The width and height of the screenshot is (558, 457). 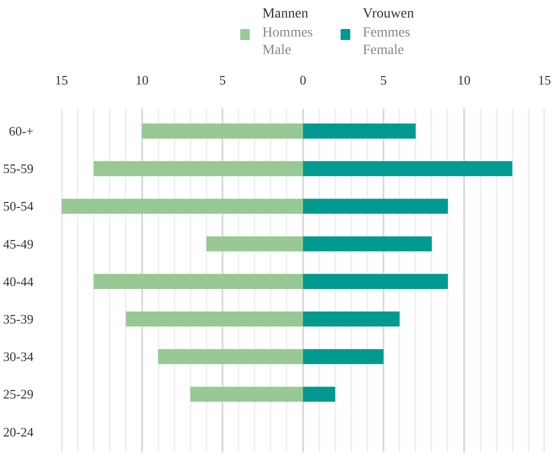 What do you see at coordinates (18, 244) in the screenshot?
I see `y-tick-label: 45-49` at bounding box center [18, 244].